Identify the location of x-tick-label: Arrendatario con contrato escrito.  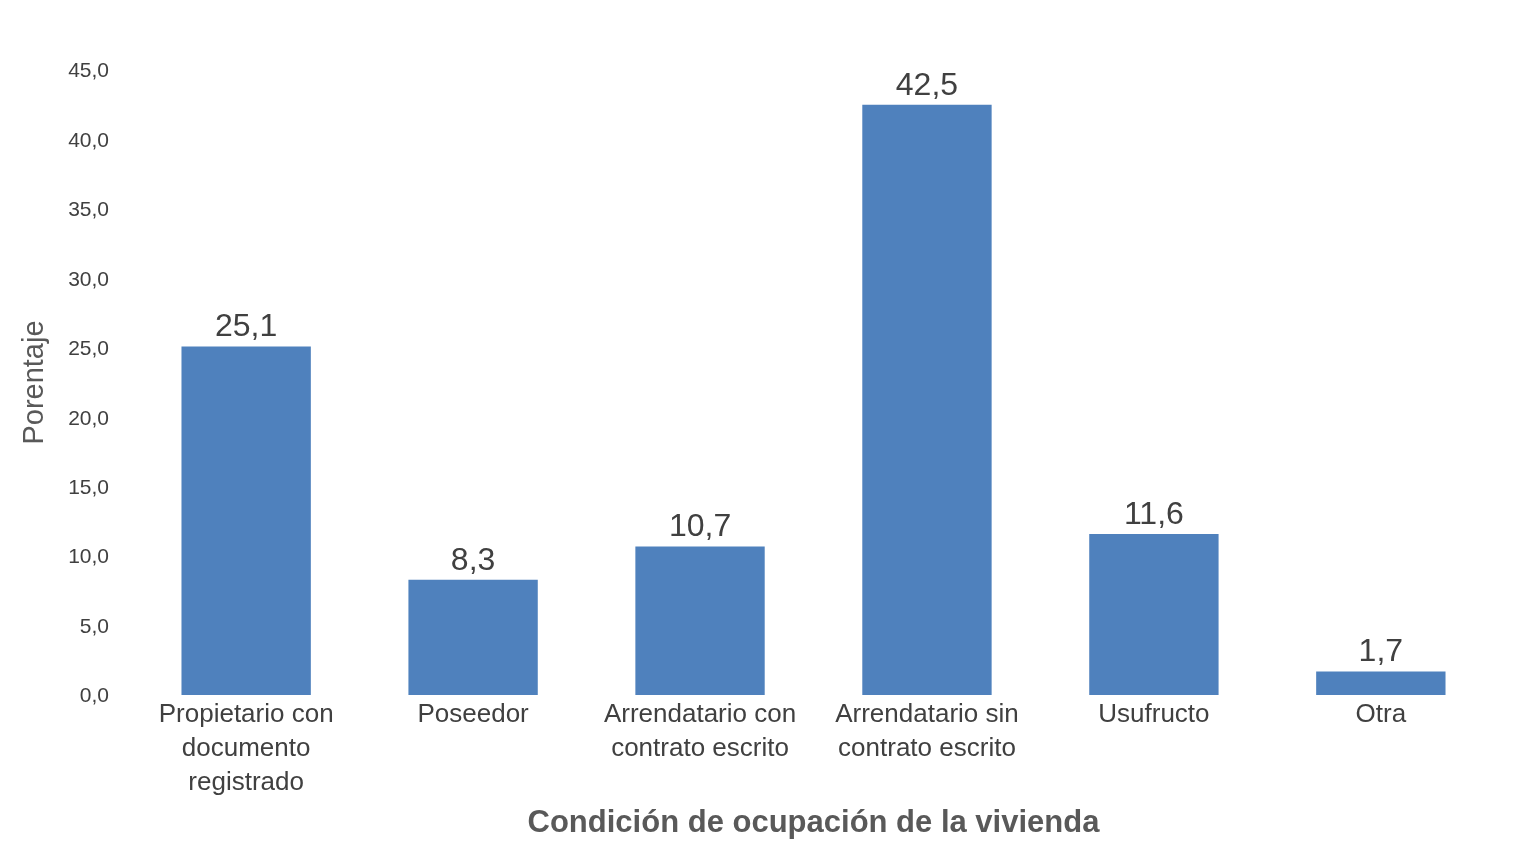
(700, 730).